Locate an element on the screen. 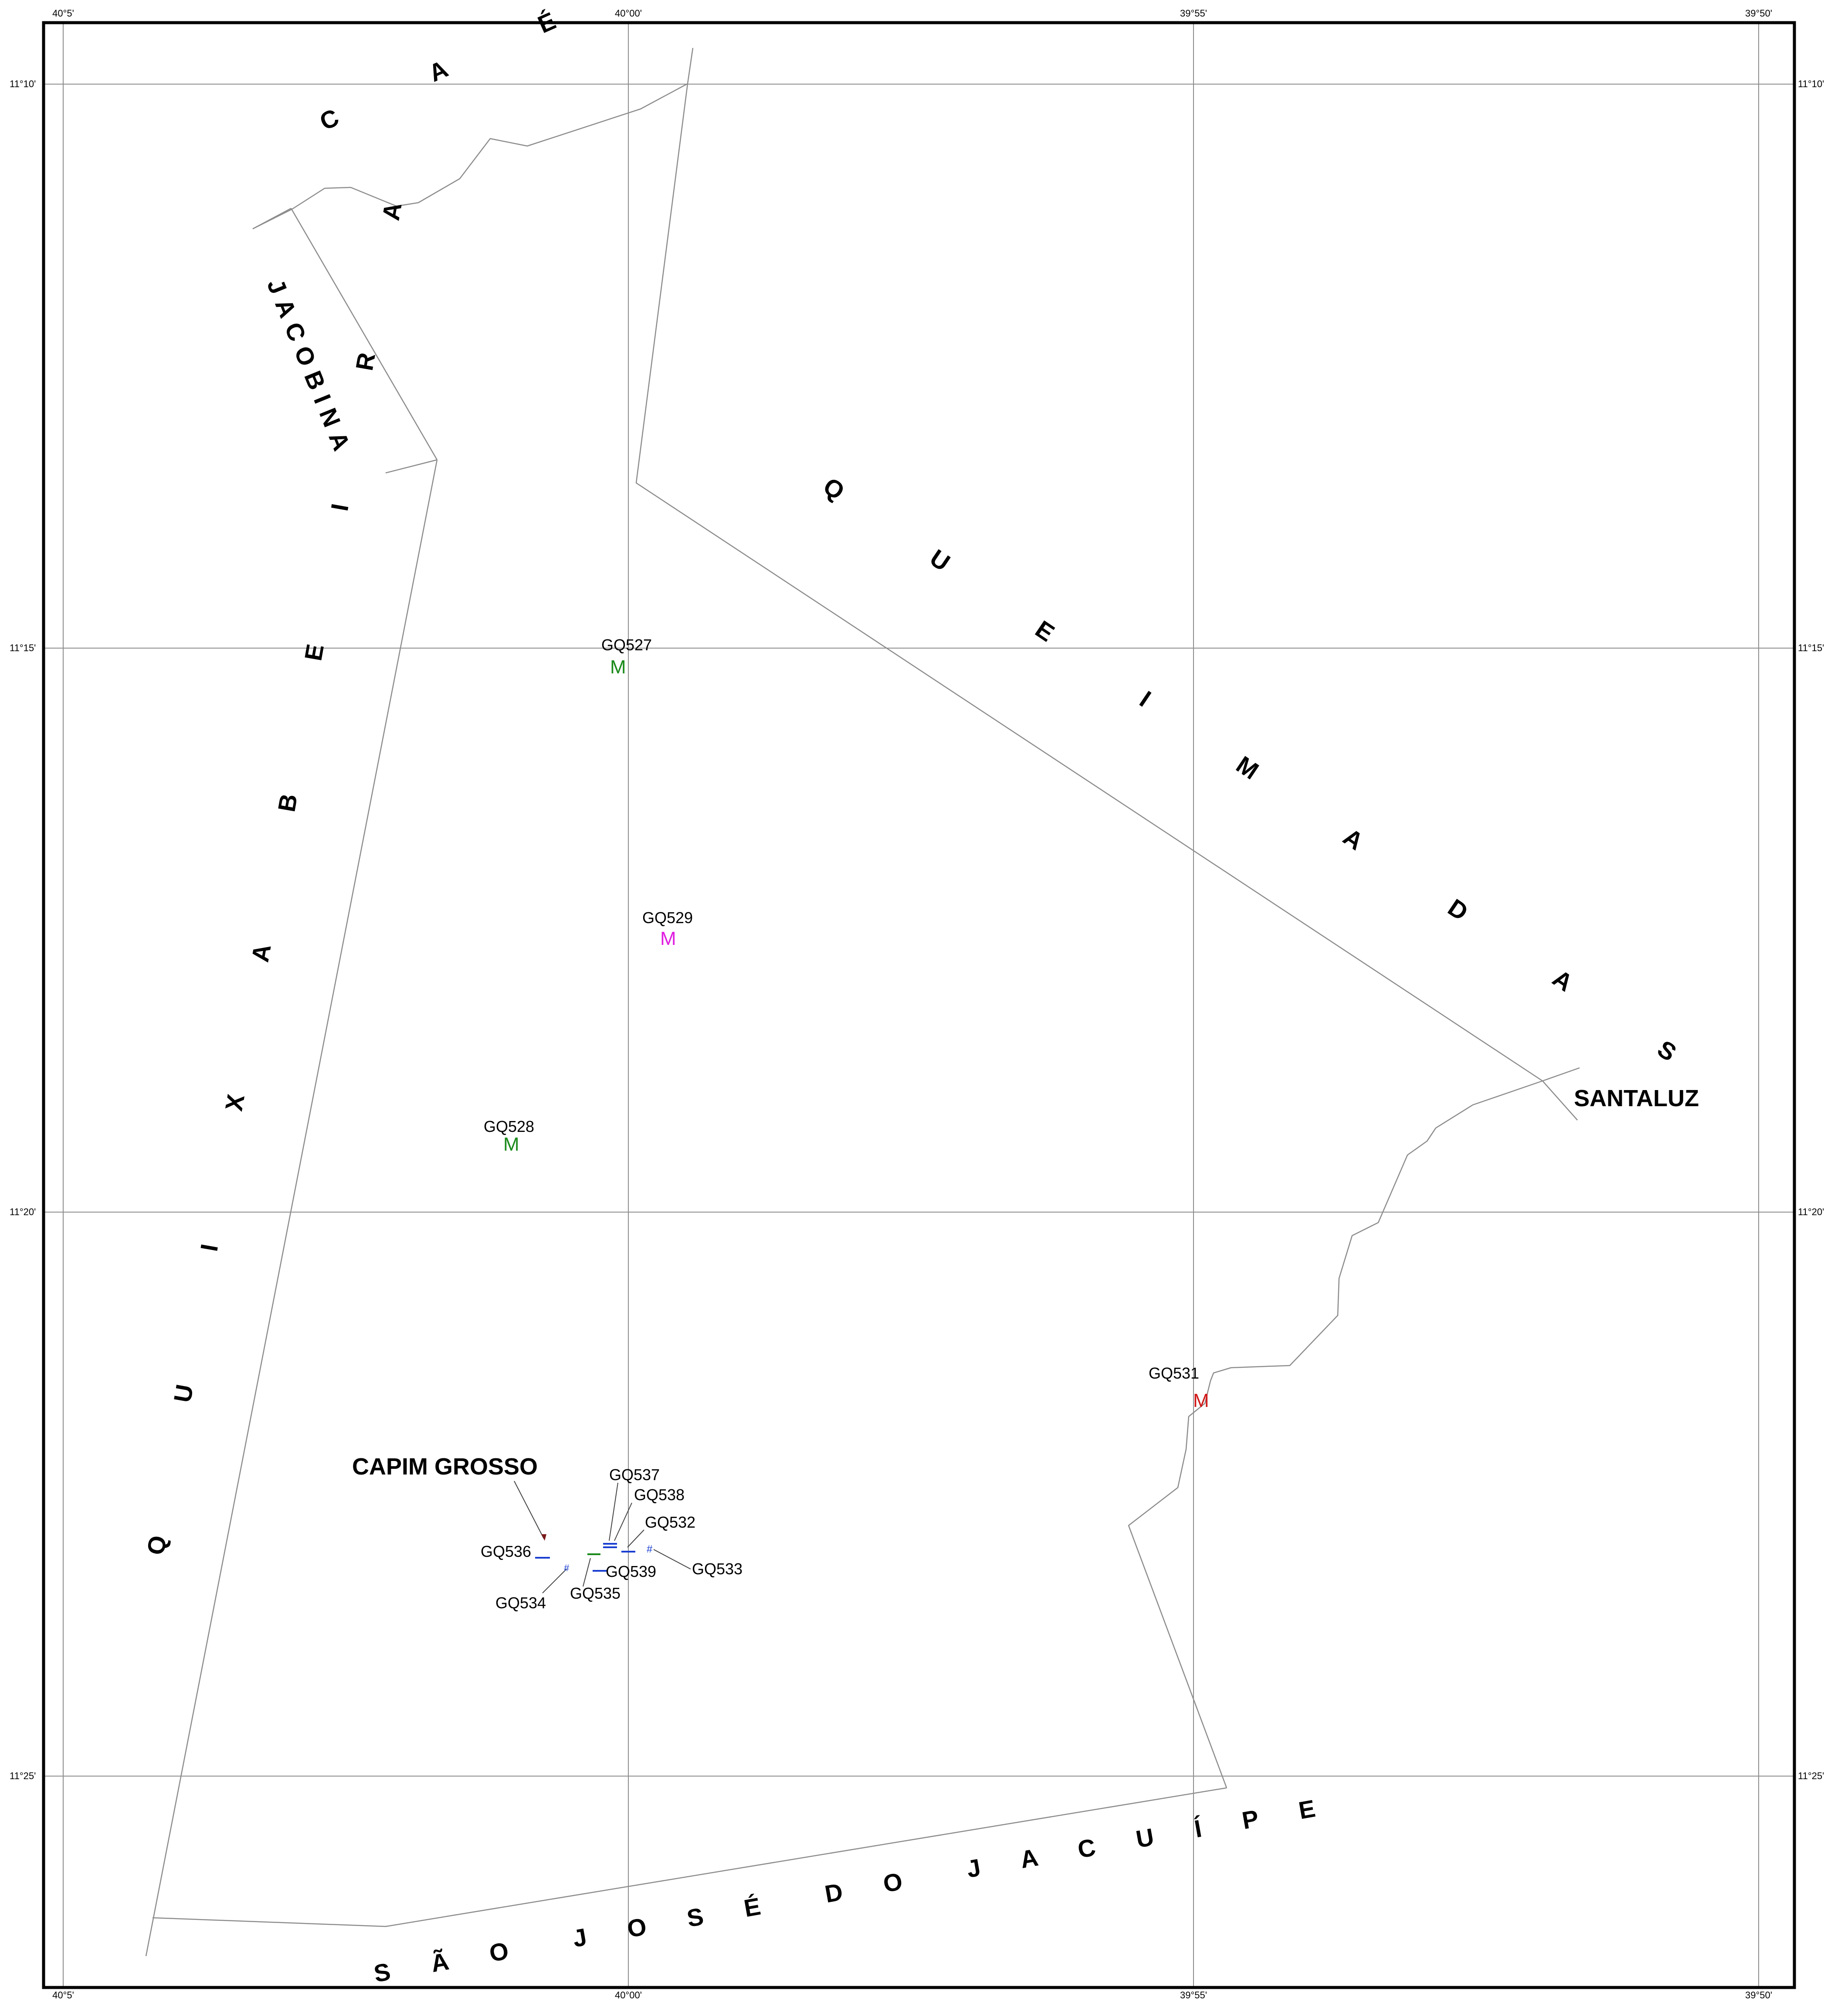  tick-bottom-39-50: 39°50' is located at coordinates (1758, 1996).